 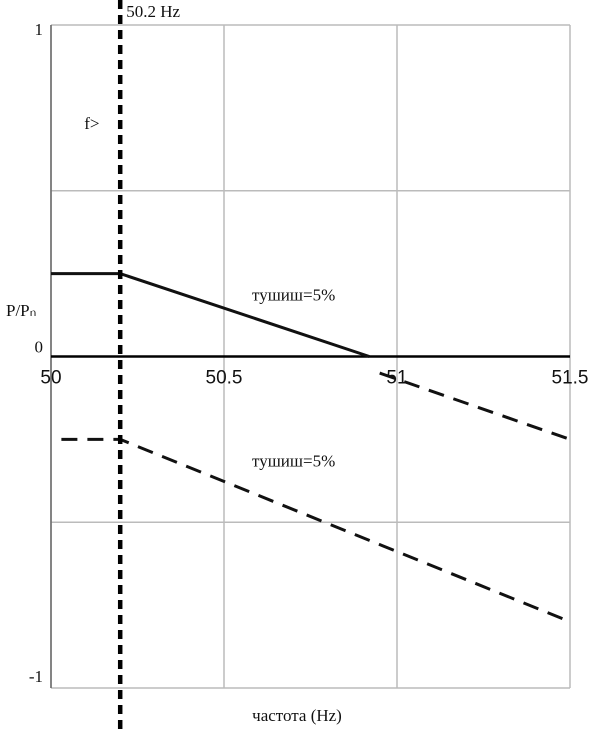 What do you see at coordinates (570, 378) in the screenshot?
I see `x-tick-label: 51.5` at bounding box center [570, 378].